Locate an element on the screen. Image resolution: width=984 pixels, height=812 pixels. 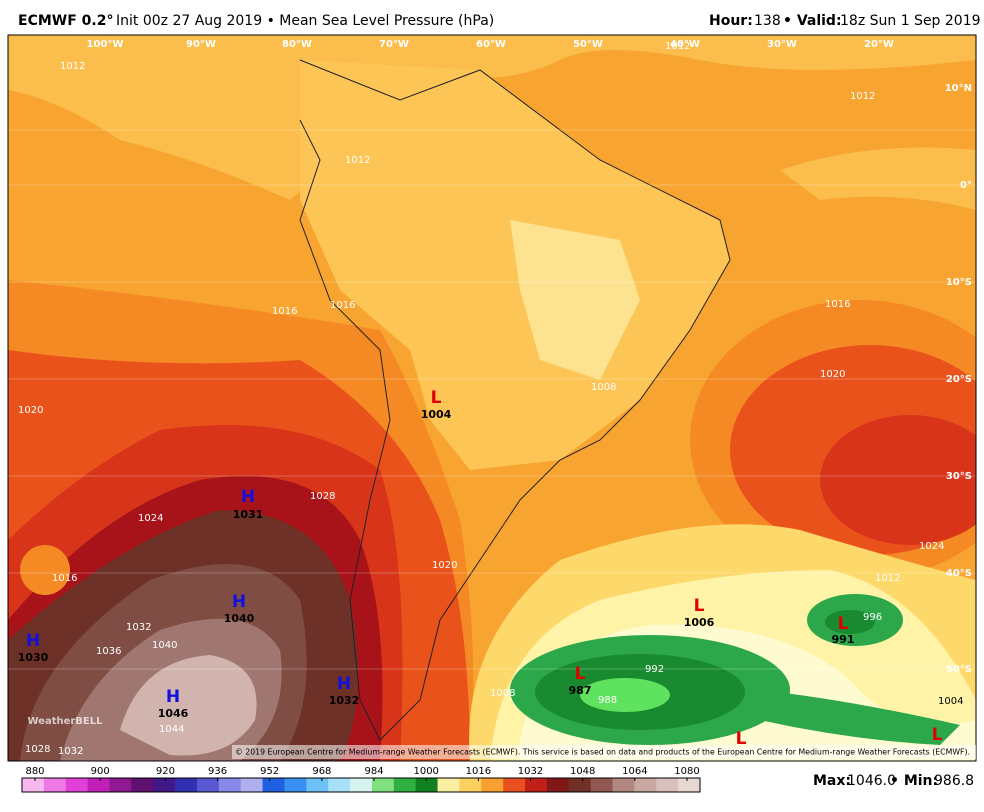
colorbar-tick-label: 880 is located at coordinates (34, 771).